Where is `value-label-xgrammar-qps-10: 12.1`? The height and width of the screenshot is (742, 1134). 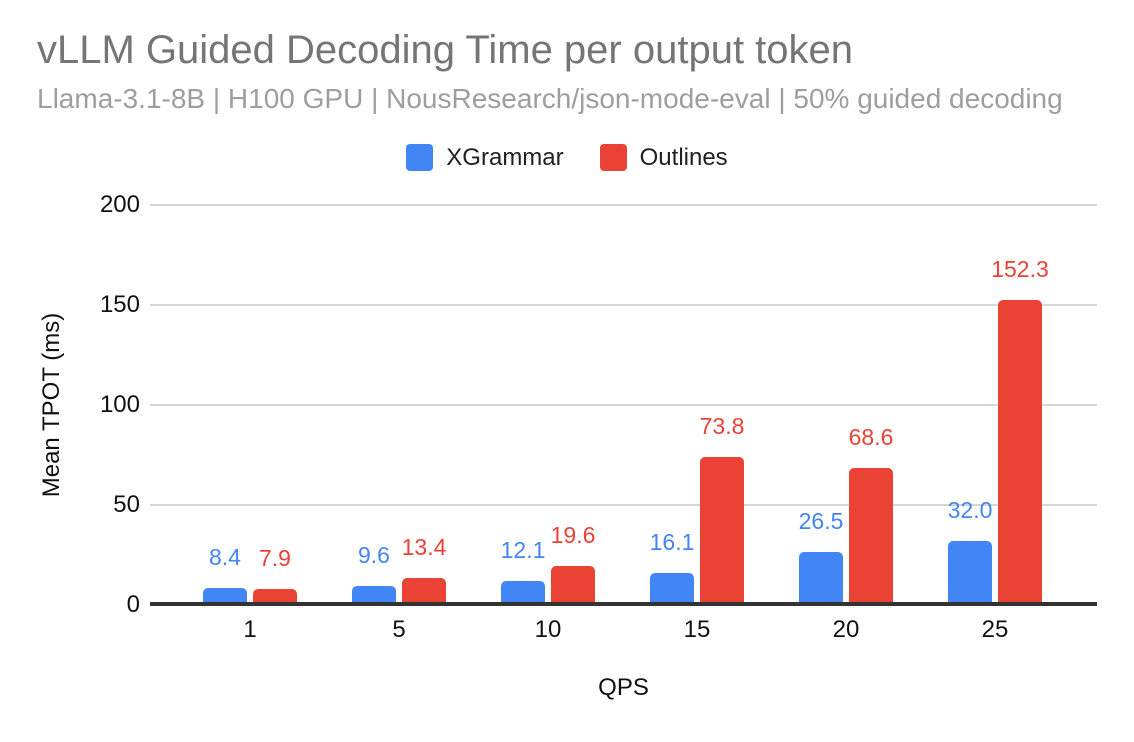
value-label-xgrammar-qps-10: 12.1 is located at coordinates (523, 549).